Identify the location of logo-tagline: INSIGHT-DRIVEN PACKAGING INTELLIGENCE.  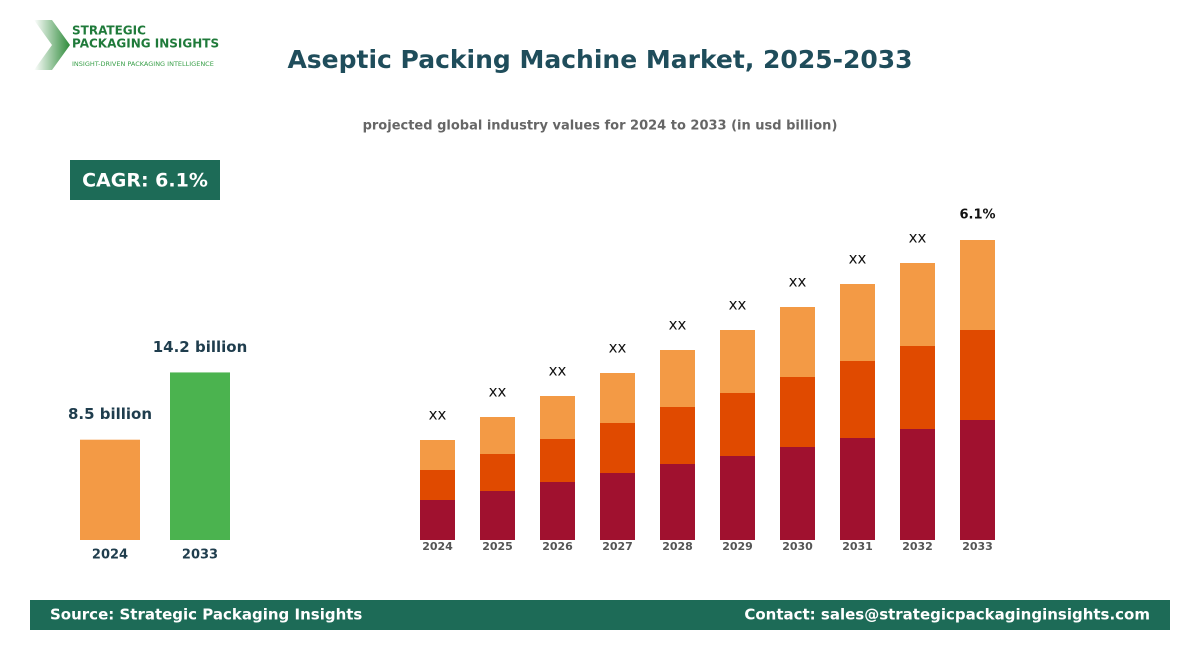
(143, 64).